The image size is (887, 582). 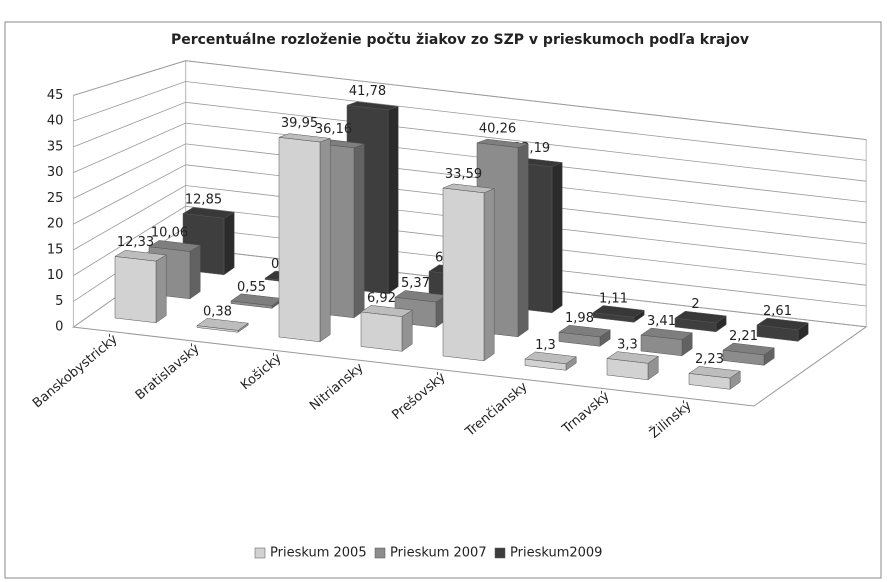 What do you see at coordinates (545, 345) in the screenshot?
I see `data-label: 1,3` at bounding box center [545, 345].